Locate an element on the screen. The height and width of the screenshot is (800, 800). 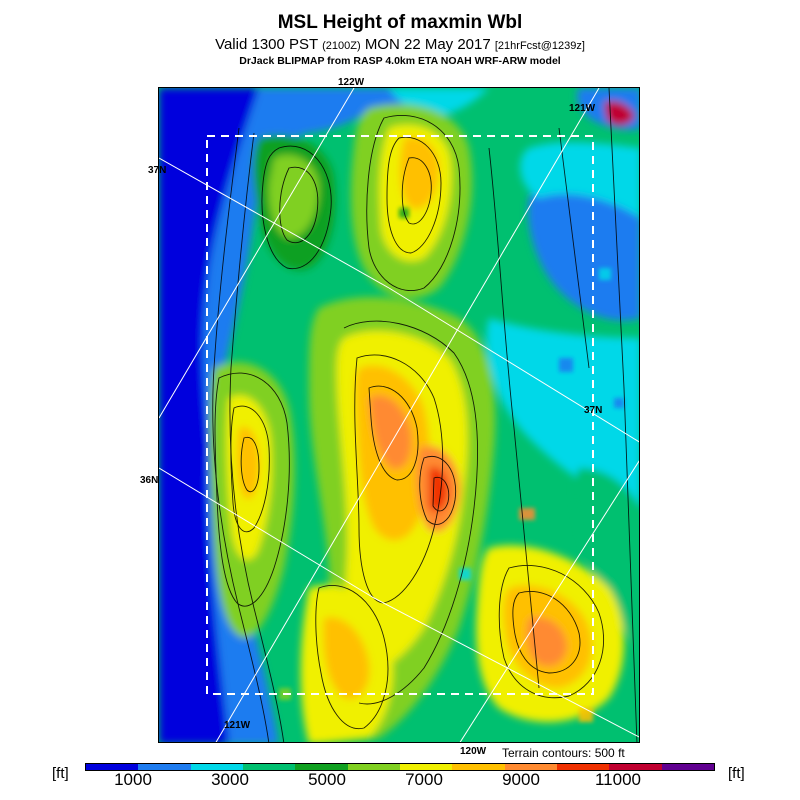
color-scale-bar is located at coordinates (400, 767).